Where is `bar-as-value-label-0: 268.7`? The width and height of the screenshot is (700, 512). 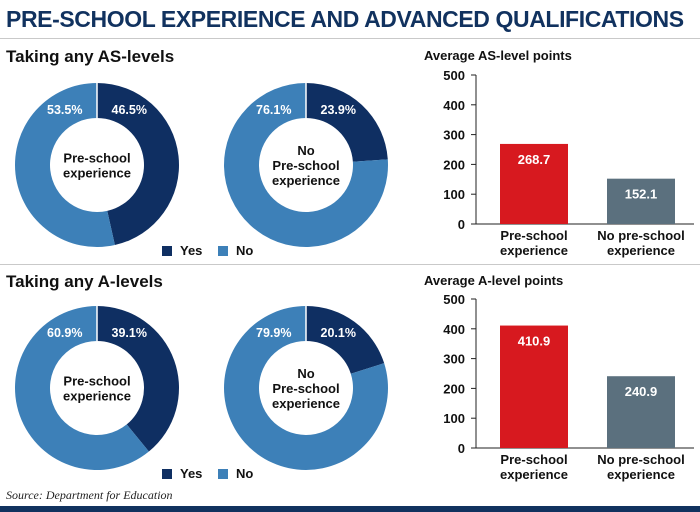 bar-as-value-label-0: 268.7 is located at coordinates (534, 159).